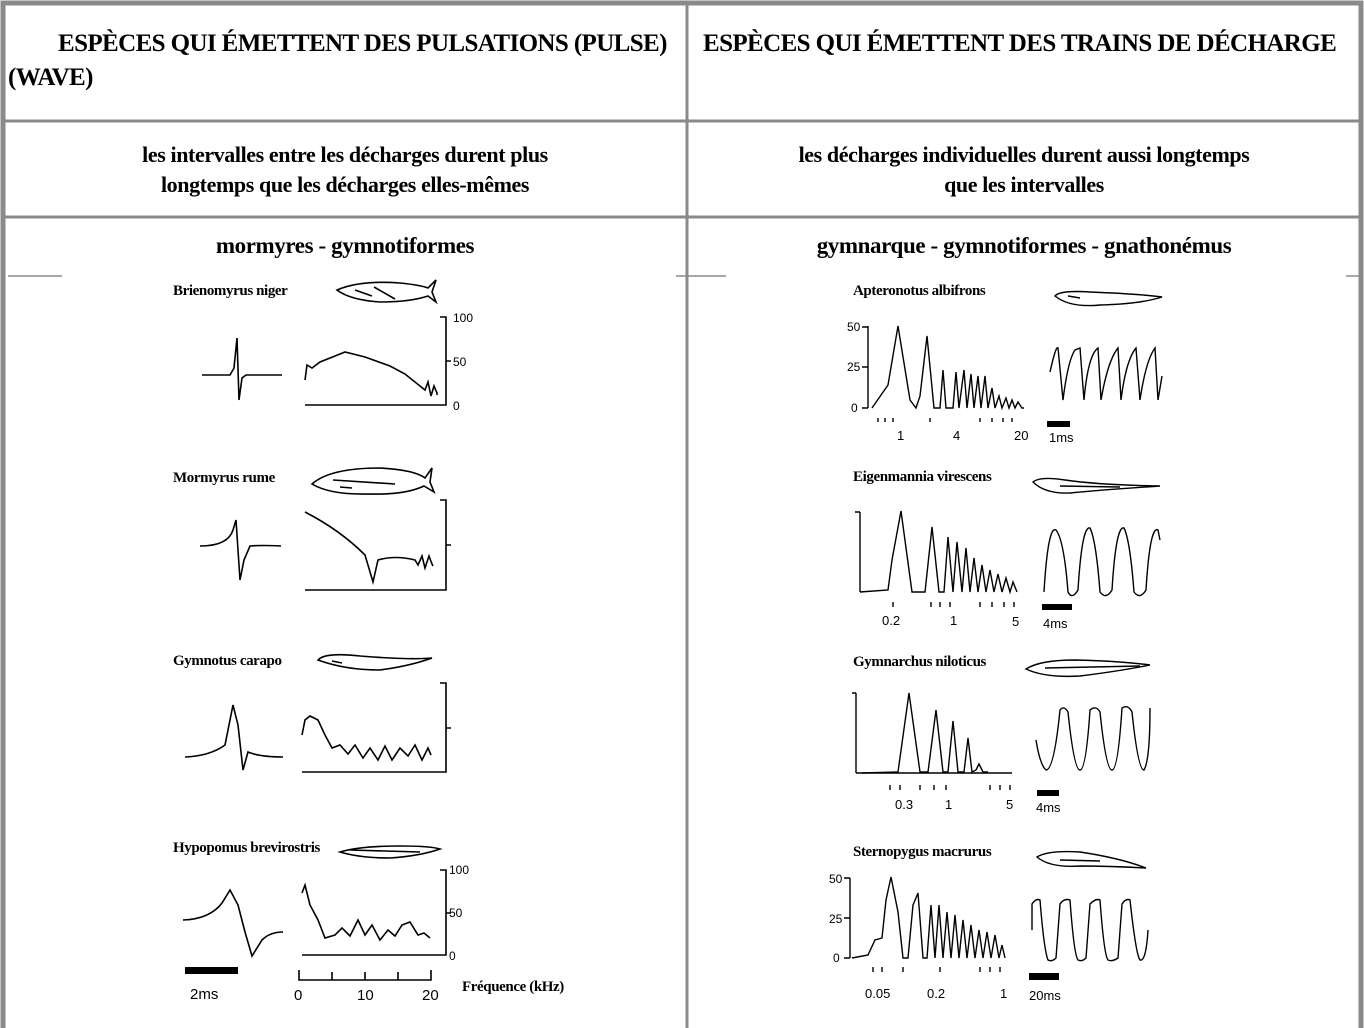 This screenshot has width=1364, height=1028. I want to click on gymnarchus-panel, so click(1001, 727).